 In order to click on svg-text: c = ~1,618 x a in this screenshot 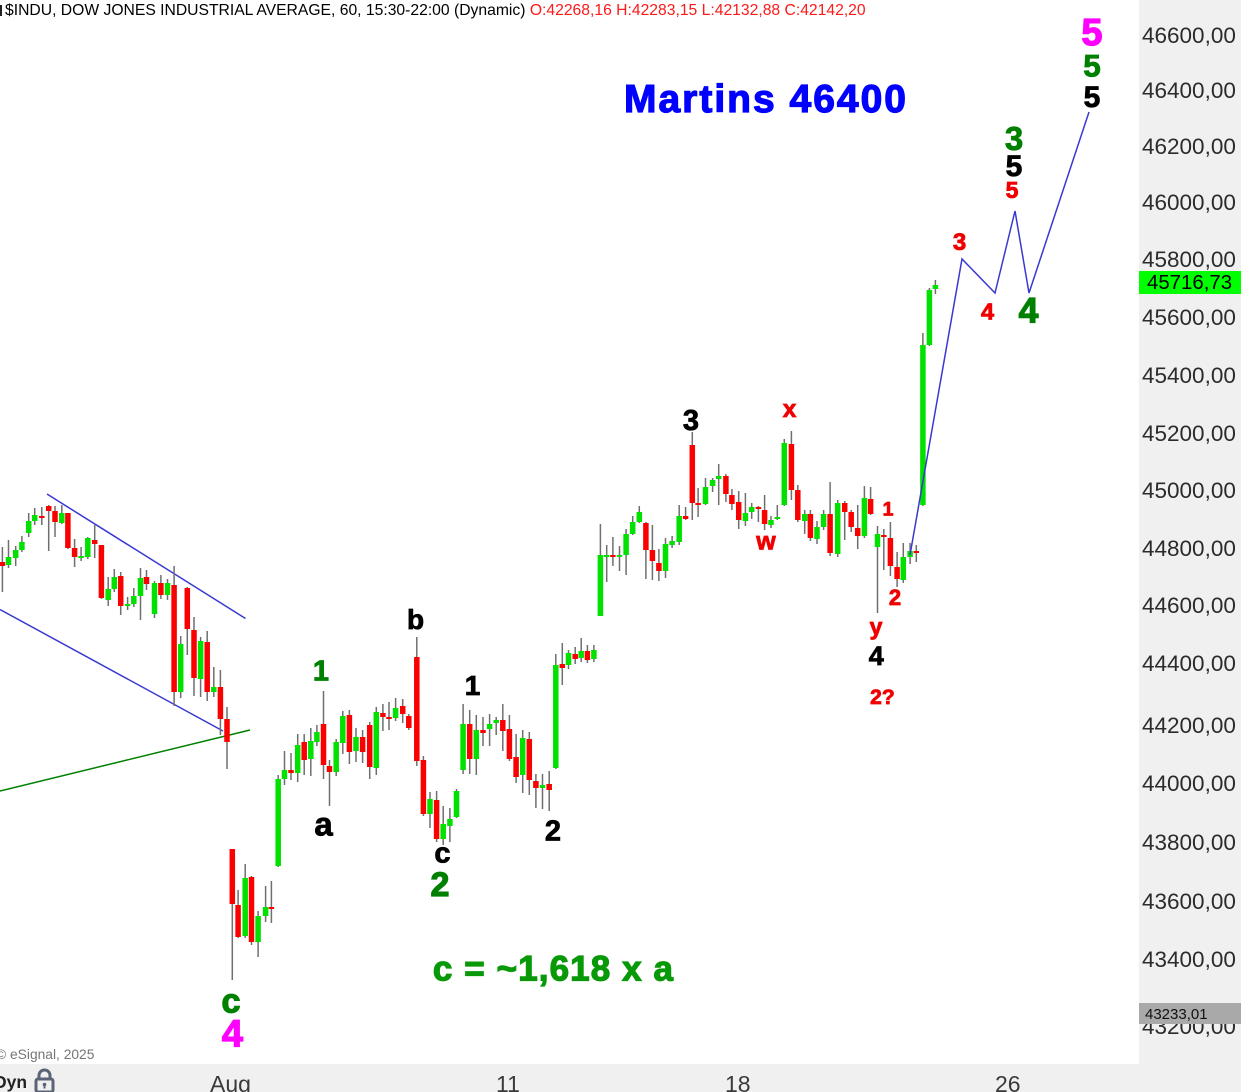, I will do `click(553, 969)`.